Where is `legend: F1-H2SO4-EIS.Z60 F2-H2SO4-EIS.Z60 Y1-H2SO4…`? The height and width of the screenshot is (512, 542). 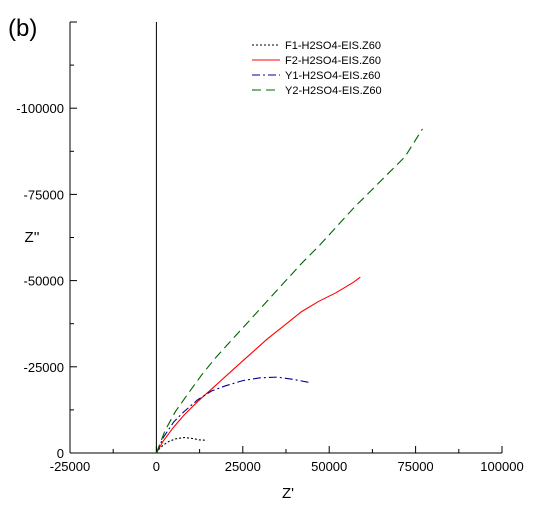
legend: F1-H2SO4-EIS.Z60 F2-H2SO4-EIS.Z60 Y1-H2SO4… is located at coordinates (317, 68).